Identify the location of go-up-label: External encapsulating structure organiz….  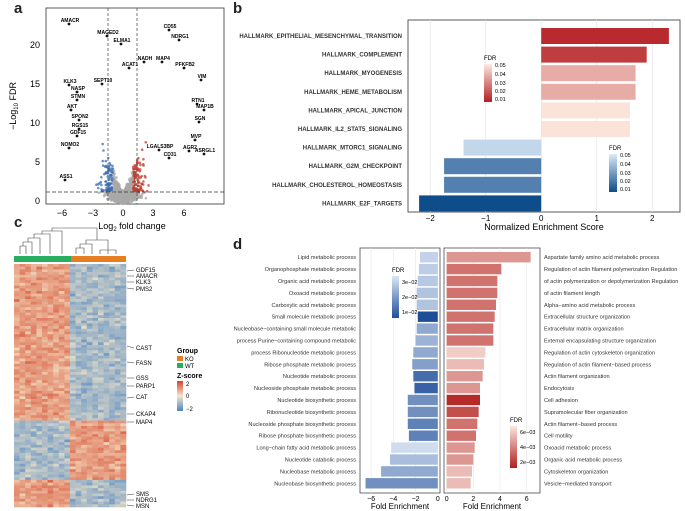
(600, 342).